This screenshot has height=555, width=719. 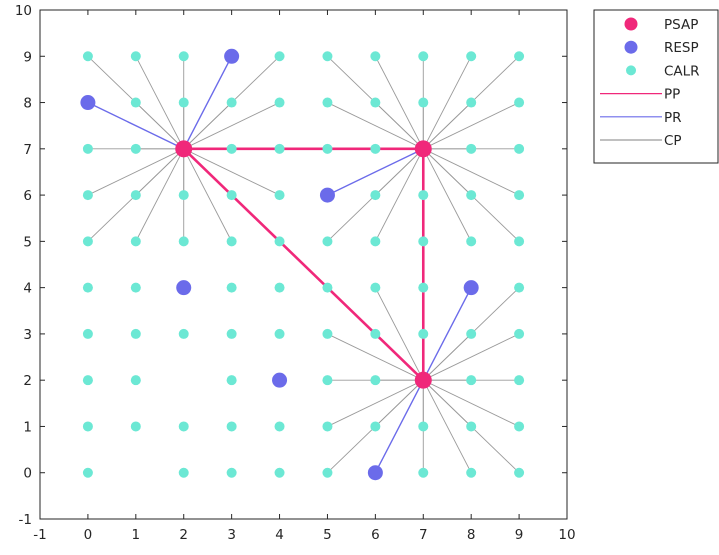 What do you see at coordinates (279, 535) in the screenshot?
I see `x-tick-label: 4` at bounding box center [279, 535].